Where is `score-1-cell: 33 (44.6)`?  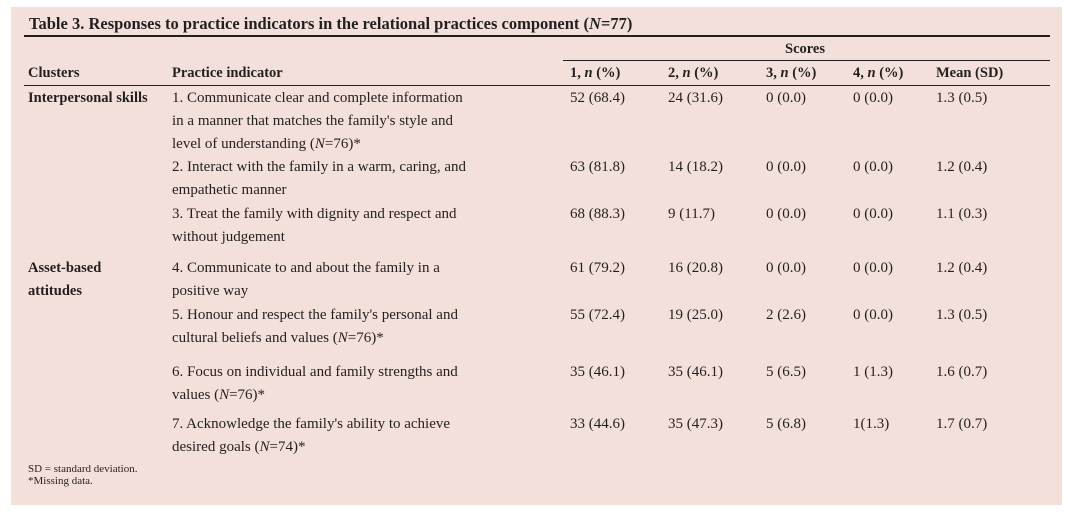
score-1-cell: 33 (44.6) is located at coordinates (597, 424).